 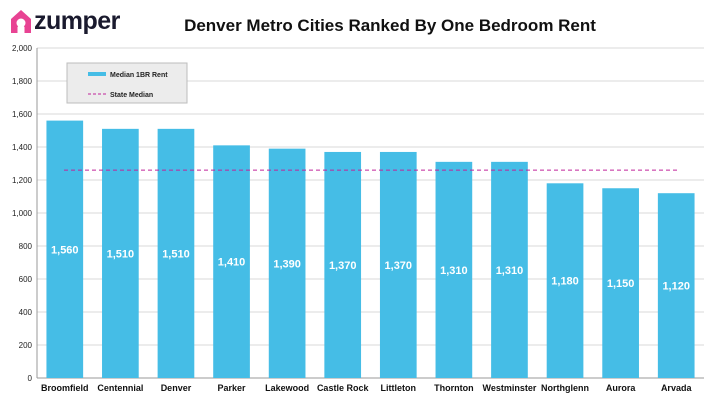 What do you see at coordinates (232, 388) in the screenshot?
I see `x-category-label: Parker` at bounding box center [232, 388].